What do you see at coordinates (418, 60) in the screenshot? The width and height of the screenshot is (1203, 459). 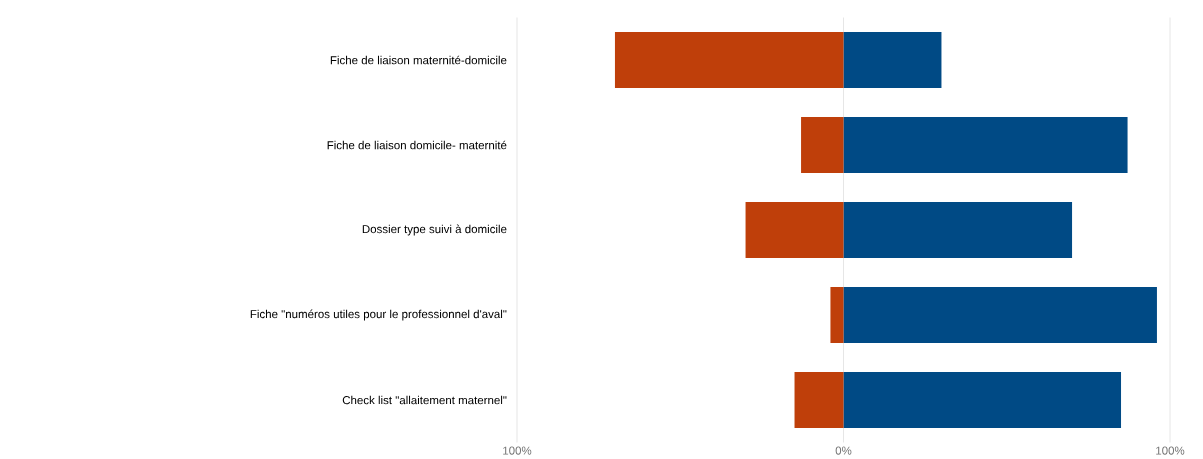 I see `y-tick-label: Fiche de liaison maternité-domicile` at bounding box center [418, 60].